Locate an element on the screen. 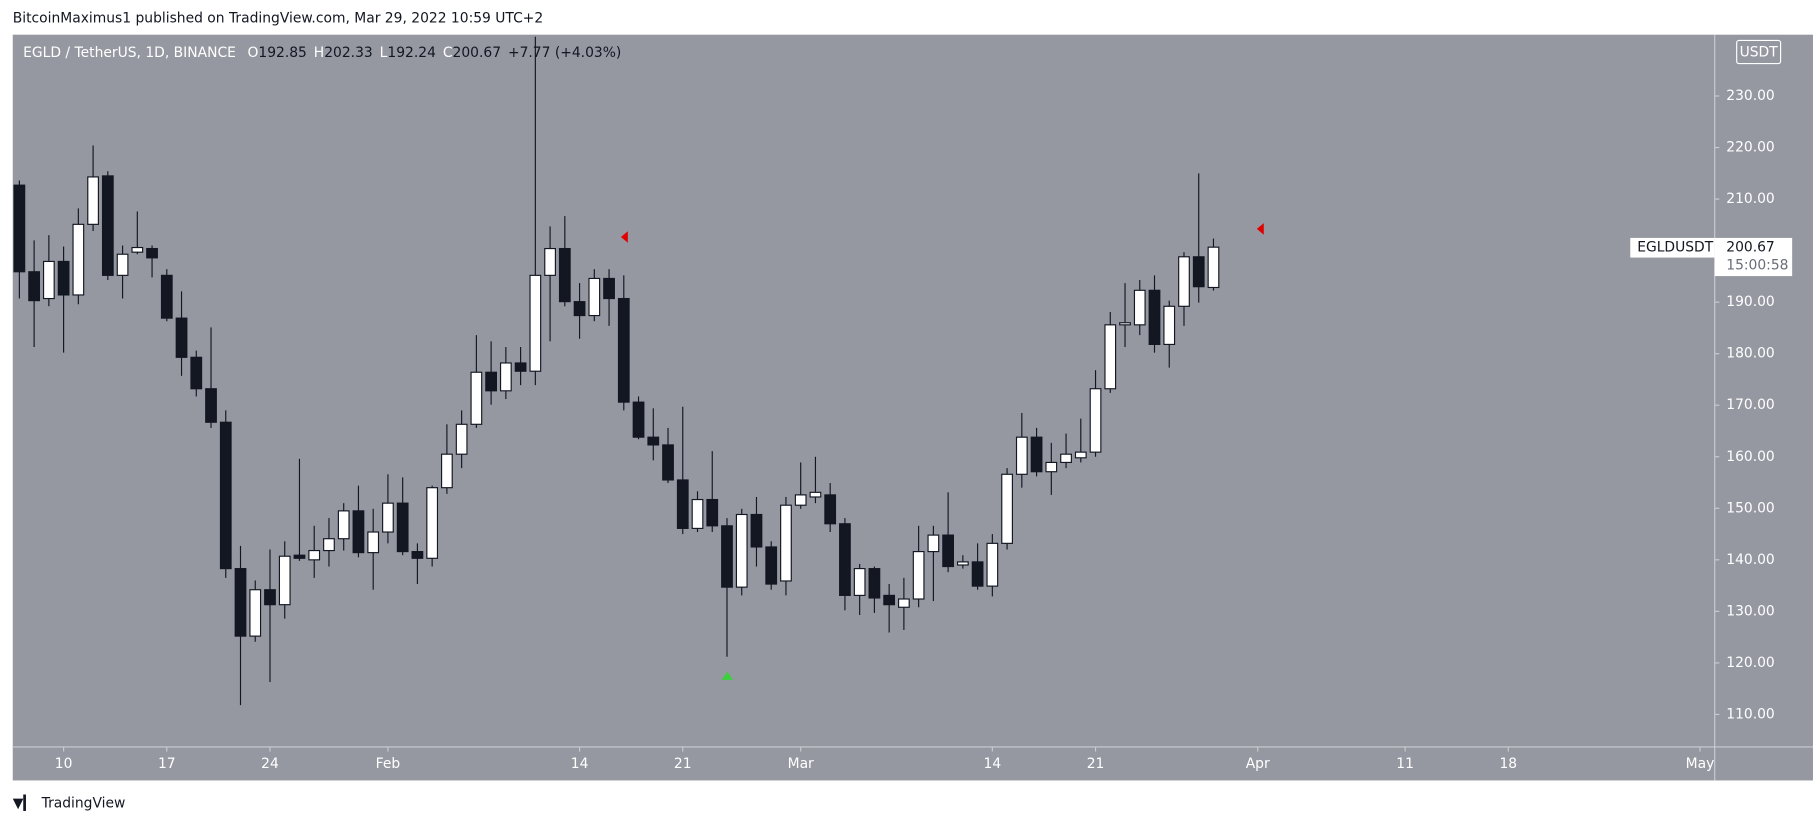 The width and height of the screenshot is (1813, 826). y-tick-label: 130.00 is located at coordinates (1750, 611).